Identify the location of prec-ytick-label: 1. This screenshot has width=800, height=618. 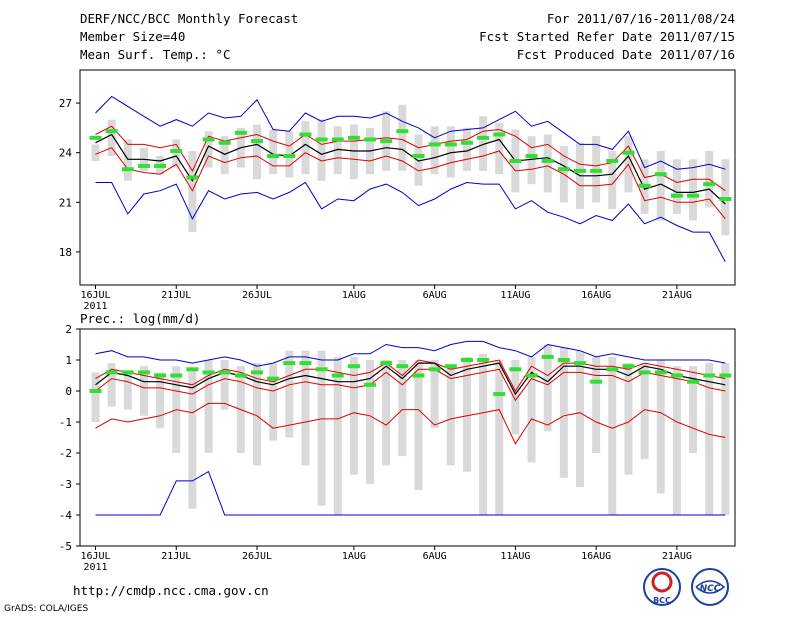
(68, 360).